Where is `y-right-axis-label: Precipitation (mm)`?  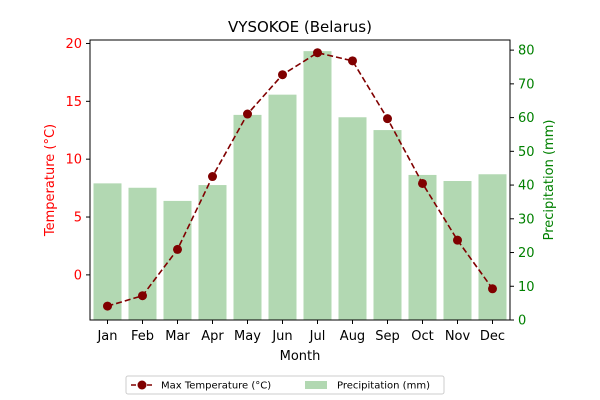 y-right-axis-label: Precipitation (mm) is located at coordinates (549, 180).